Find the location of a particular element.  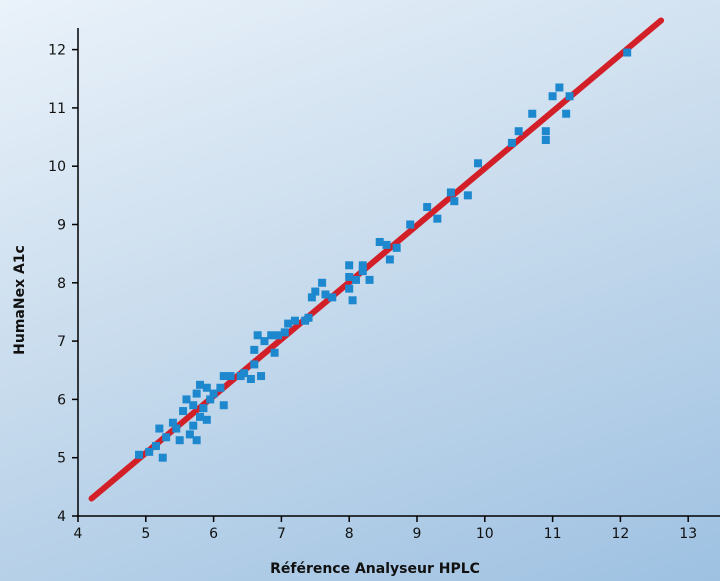

x-tick-label: 4 is located at coordinates (78, 534).